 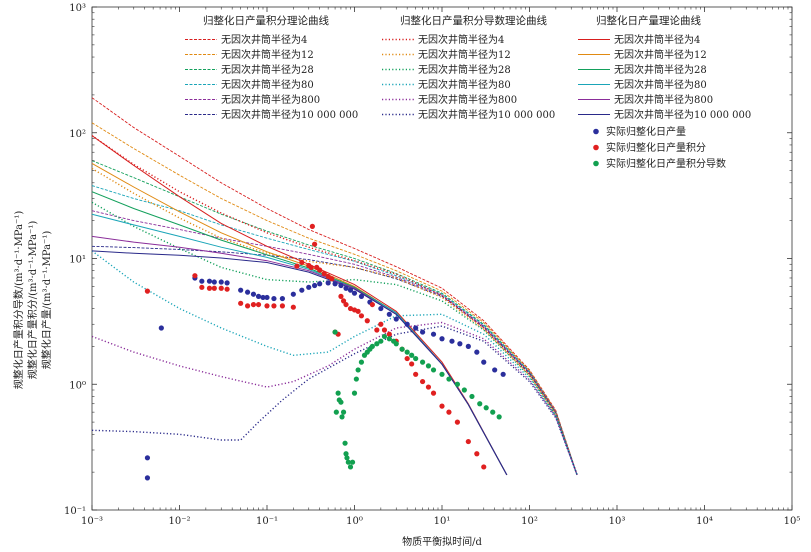 I want to click on x-tick-label: 10⁻¹, so click(x=267, y=521).